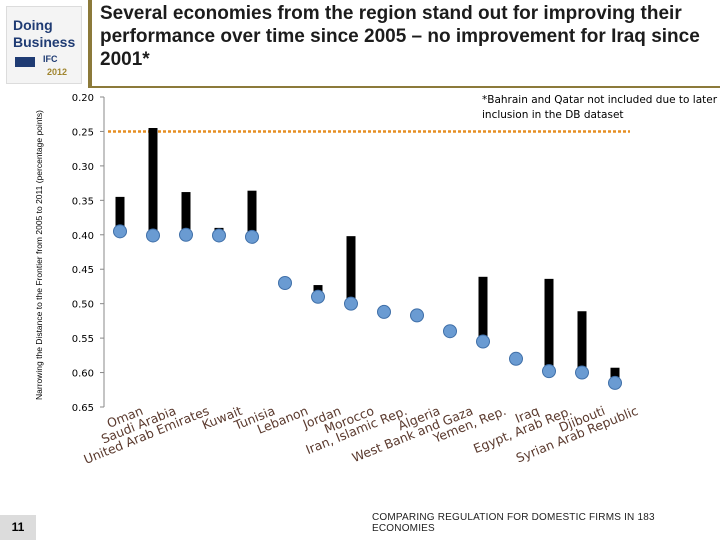  What do you see at coordinates (83, 305) in the screenshot?
I see `y-tick-label: 0.50` at bounding box center [83, 305].